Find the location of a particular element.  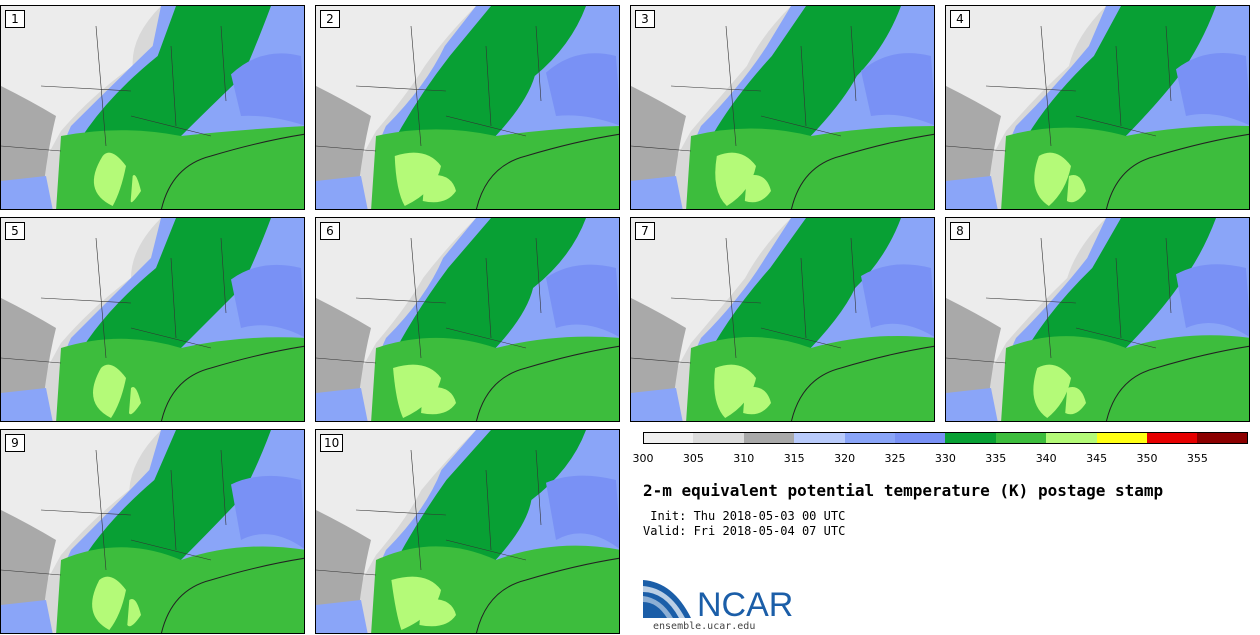

colorbar-tick-label: 330 is located at coordinates (945, 458).